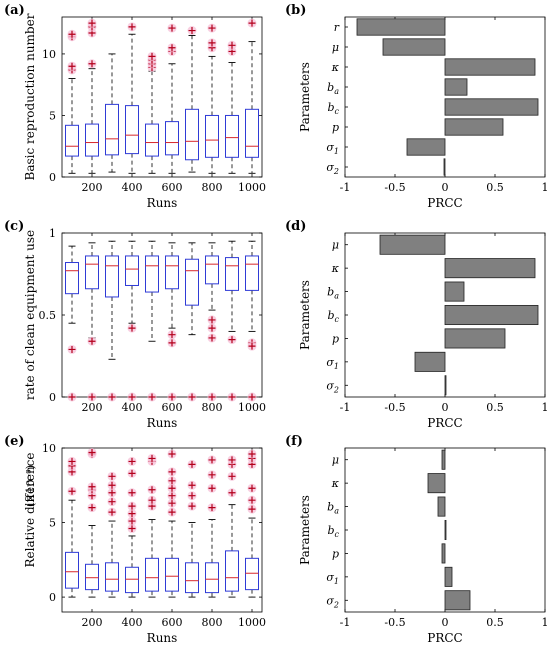 This screenshot has width=550, height=654. Describe the element at coordinates (333, 508) in the screenshot. I see `parameter-label: ba` at that location.